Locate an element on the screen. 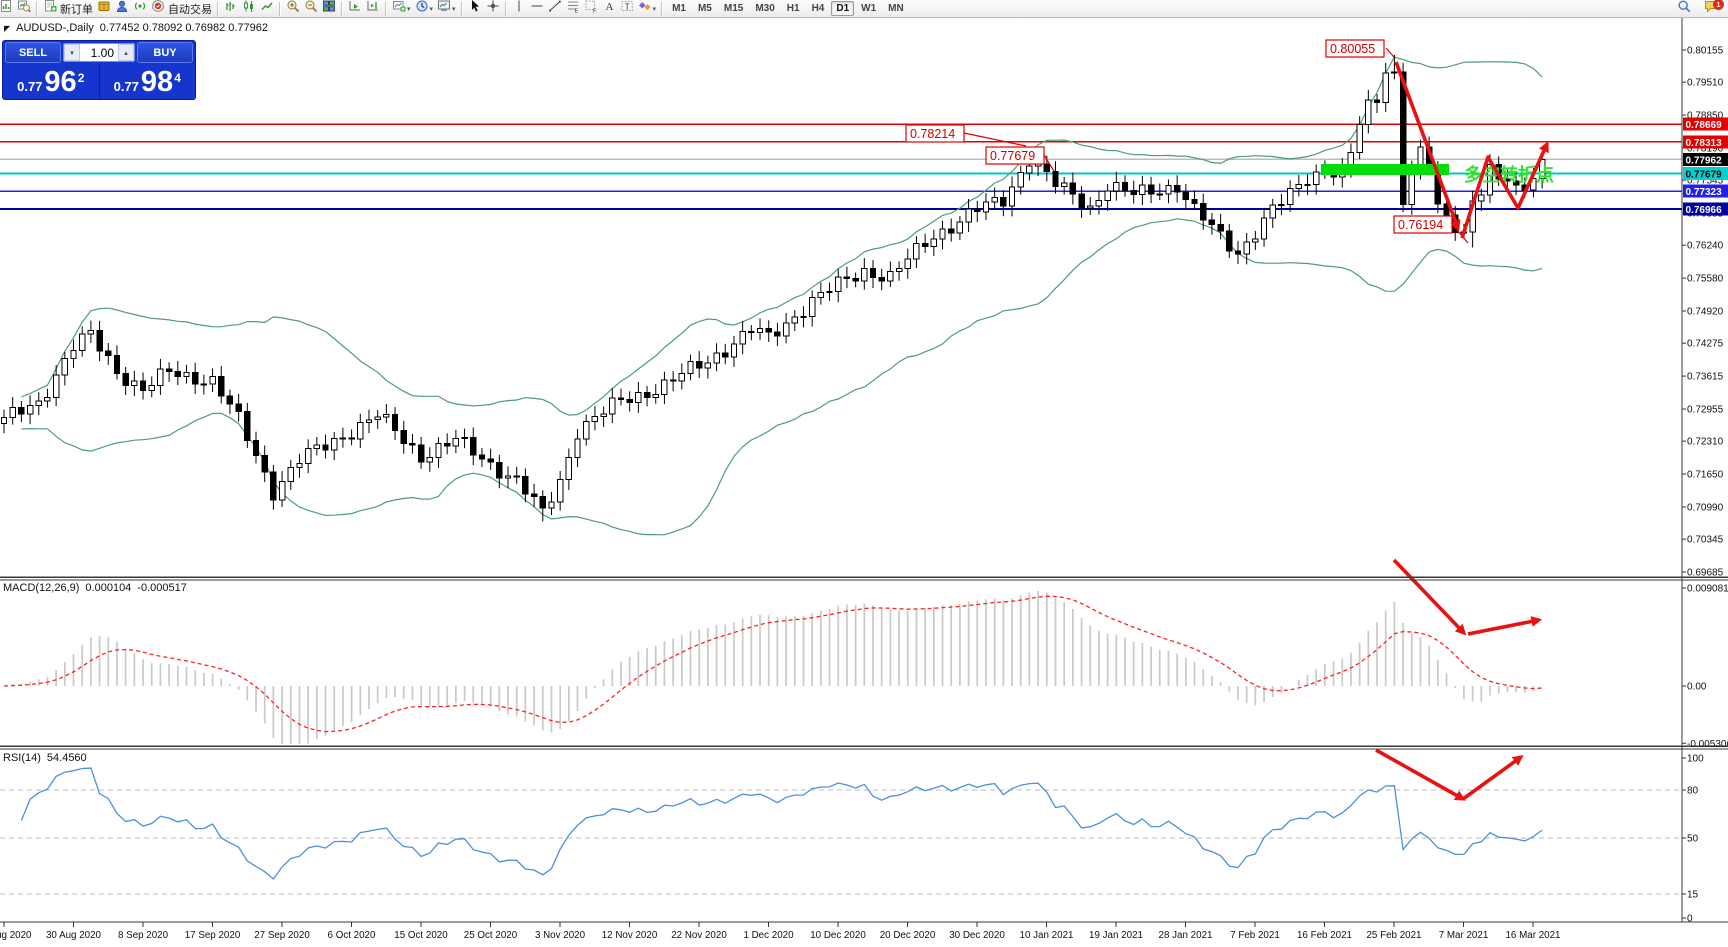 The width and height of the screenshot is (1728, 947). line-chart-icon is located at coordinates (267, 9).